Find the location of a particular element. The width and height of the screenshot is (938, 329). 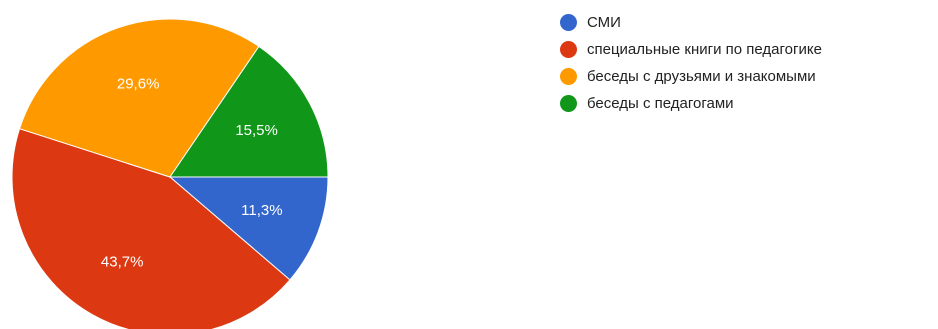

slice-value-label-2: 29,6% is located at coordinates (138, 83).